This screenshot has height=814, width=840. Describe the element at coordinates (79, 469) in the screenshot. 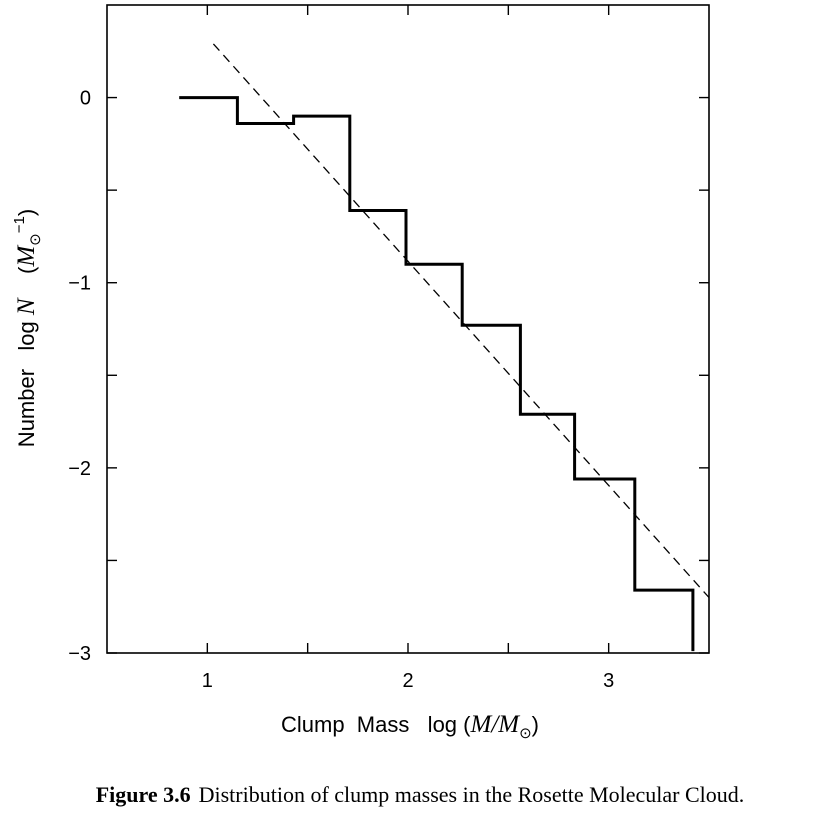

I see `y-tick-label: −2` at that location.